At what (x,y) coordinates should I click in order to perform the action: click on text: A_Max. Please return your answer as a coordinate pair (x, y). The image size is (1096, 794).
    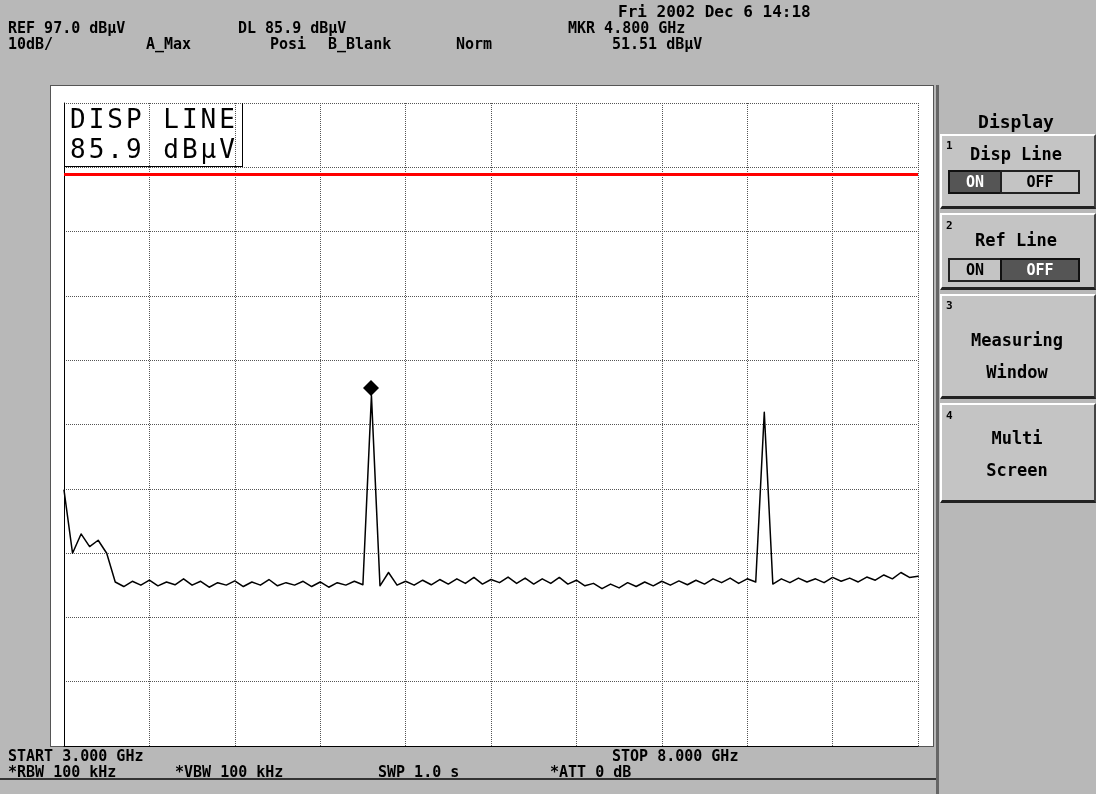
    Looking at the image, I should click on (169, 44).